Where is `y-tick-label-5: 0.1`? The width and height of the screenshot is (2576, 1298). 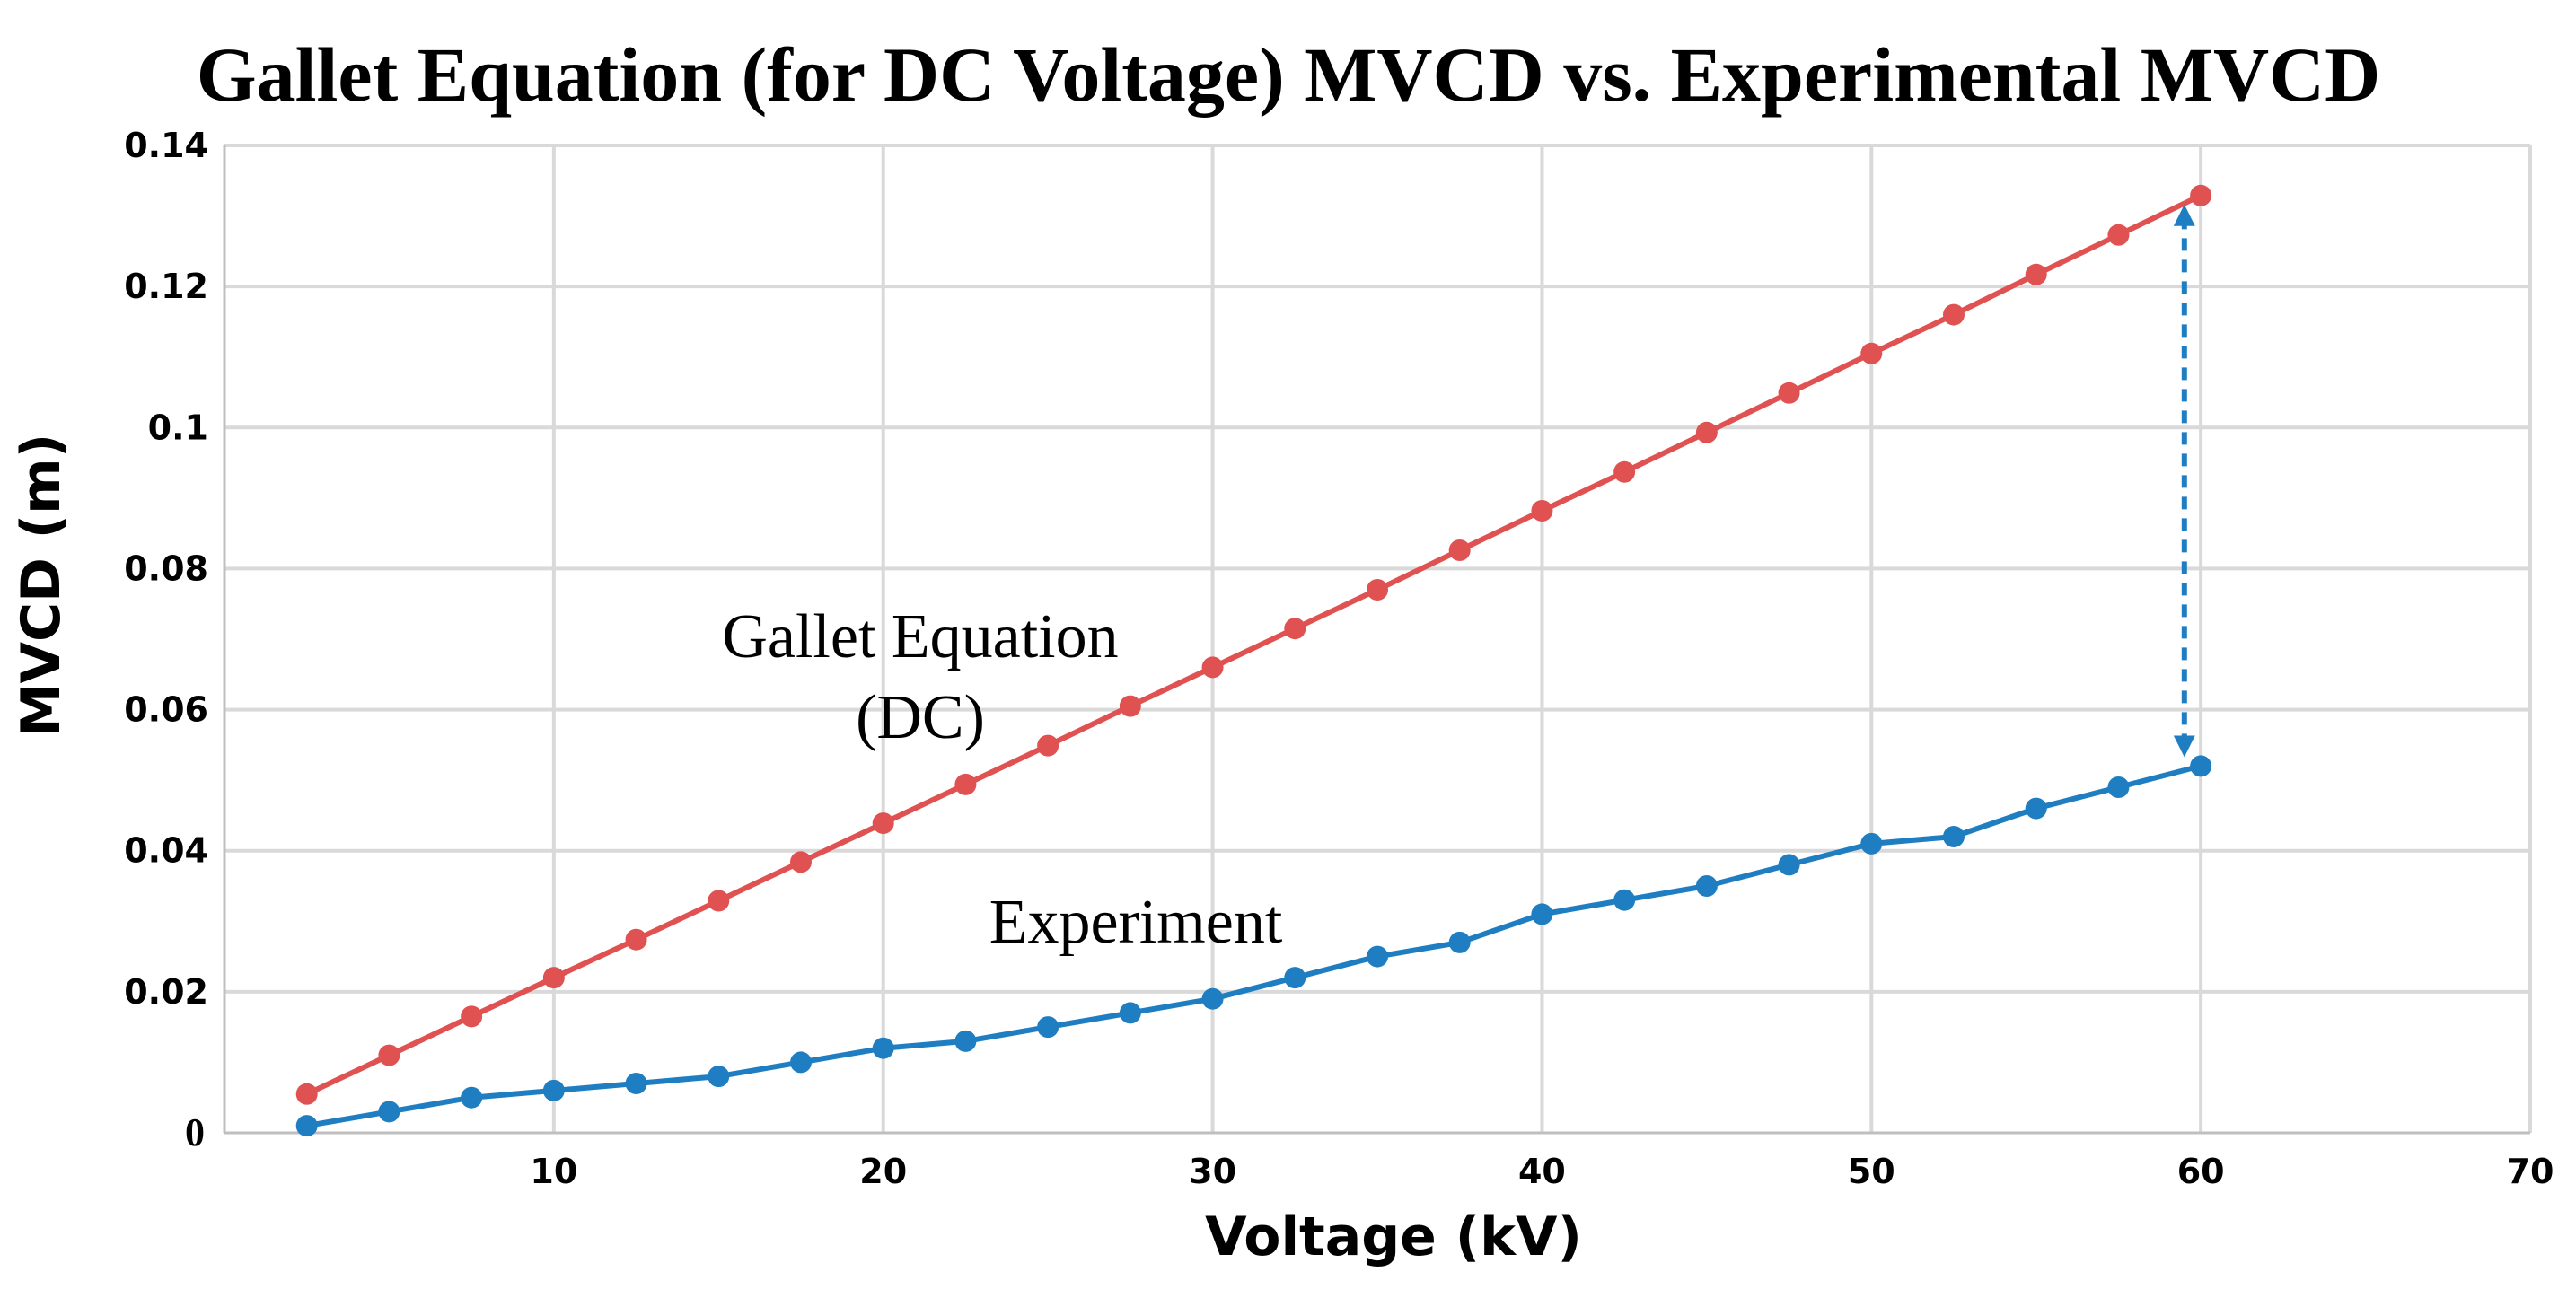 y-tick-label-5: 0.1 is located at coordinates (178, 427).